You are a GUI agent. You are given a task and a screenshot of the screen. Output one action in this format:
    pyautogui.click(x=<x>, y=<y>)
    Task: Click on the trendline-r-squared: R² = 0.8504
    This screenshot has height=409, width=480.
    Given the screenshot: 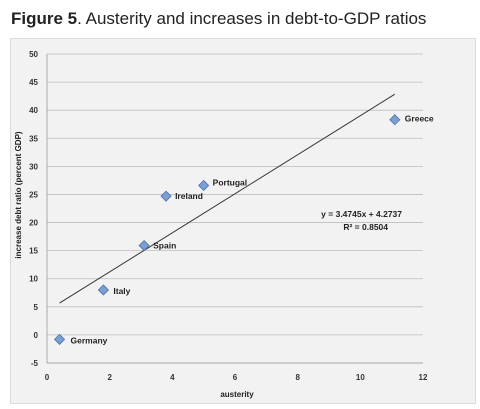 What is the action you would take?
    pyautogui.click(x=365, y=227)
    